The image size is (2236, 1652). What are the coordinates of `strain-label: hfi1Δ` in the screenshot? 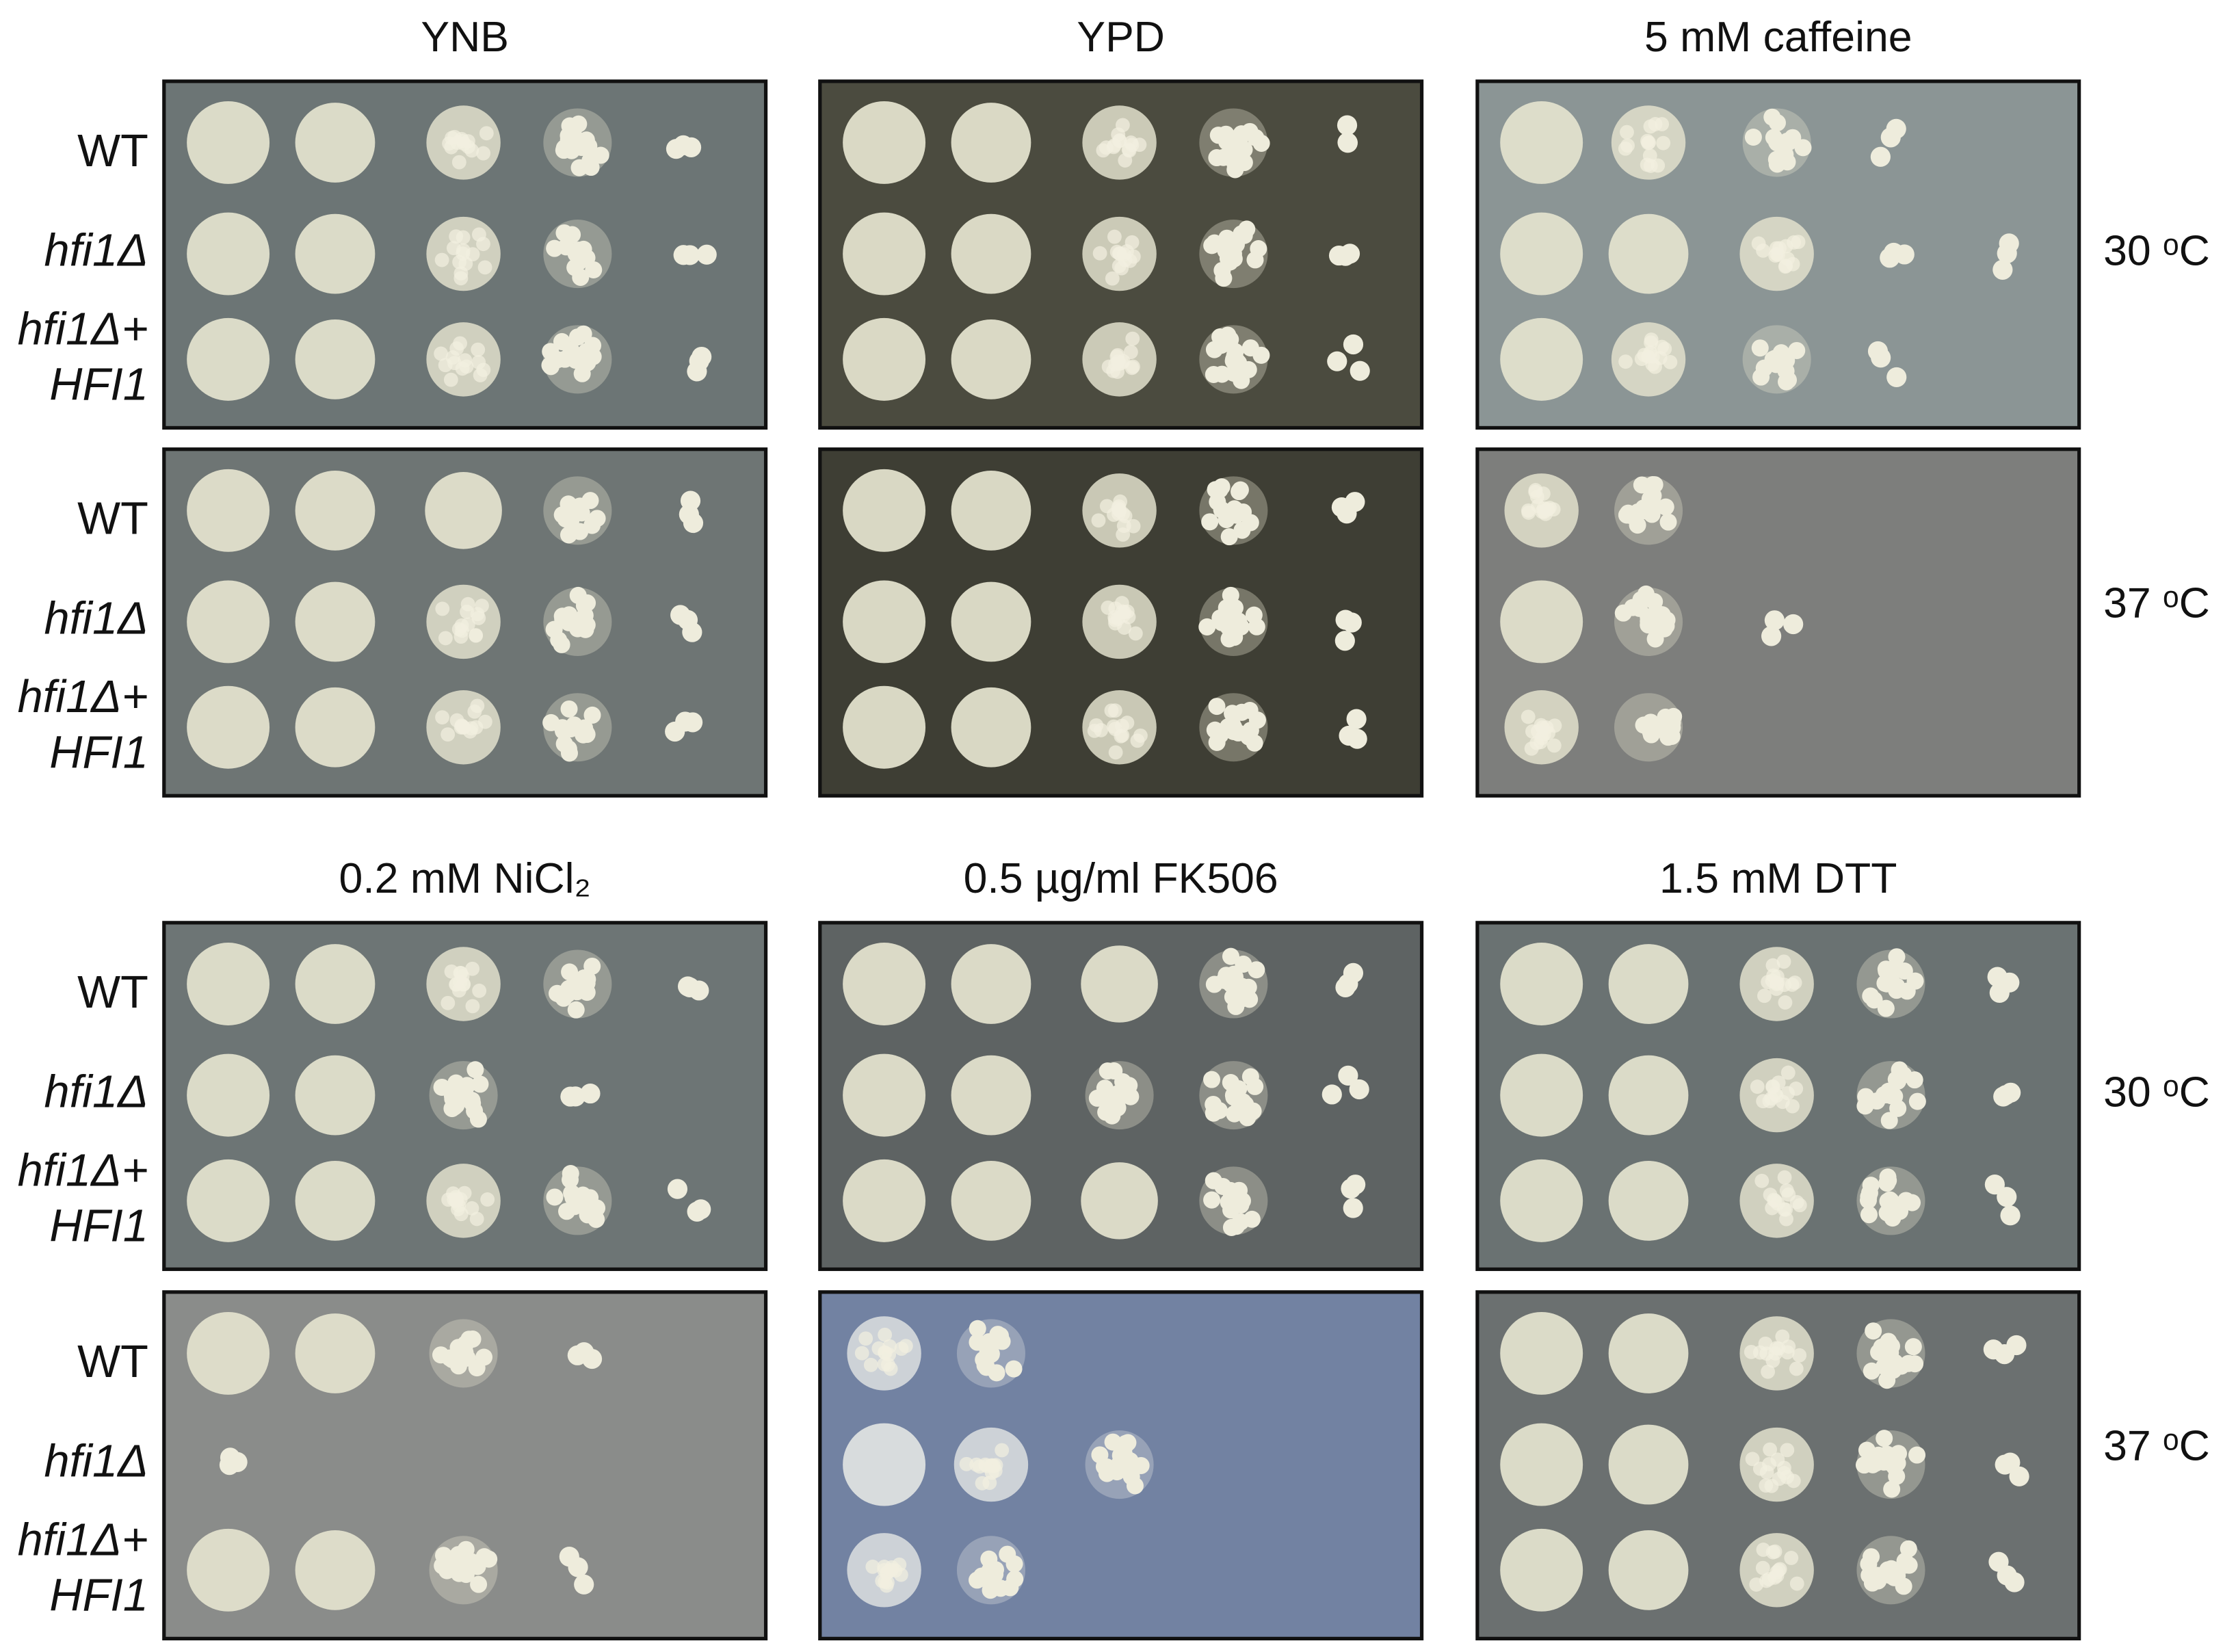 It's located at (96, 1462).